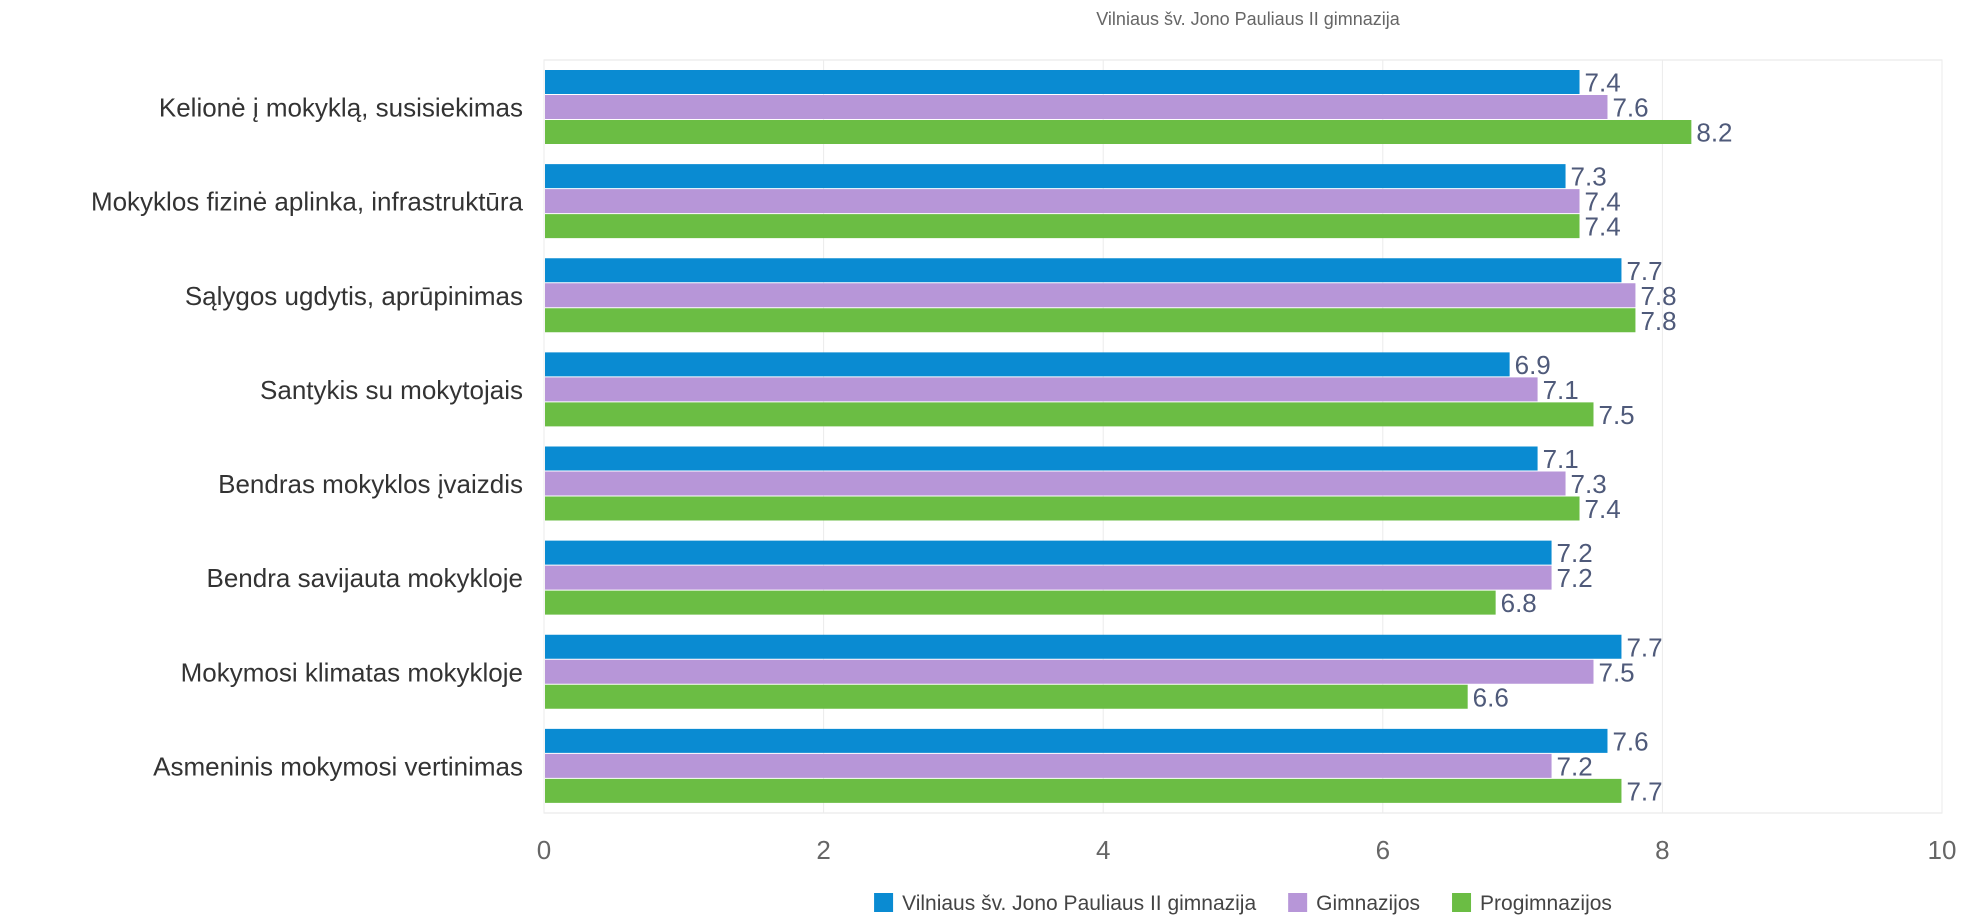 The height and width of the screenshot is (923, 1978). Describe the element at coordinates (1103, 850) in the screenshot. I see `x-tick-label: 4` at that location.